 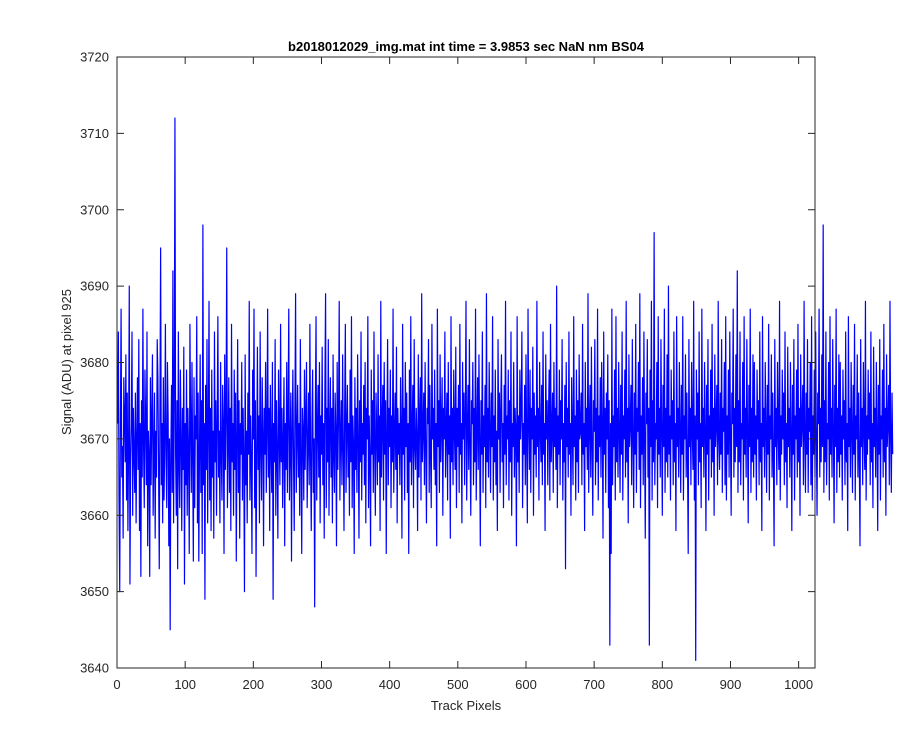 I want to click on y-tick-label: 3650, so click(x=94, y=591).